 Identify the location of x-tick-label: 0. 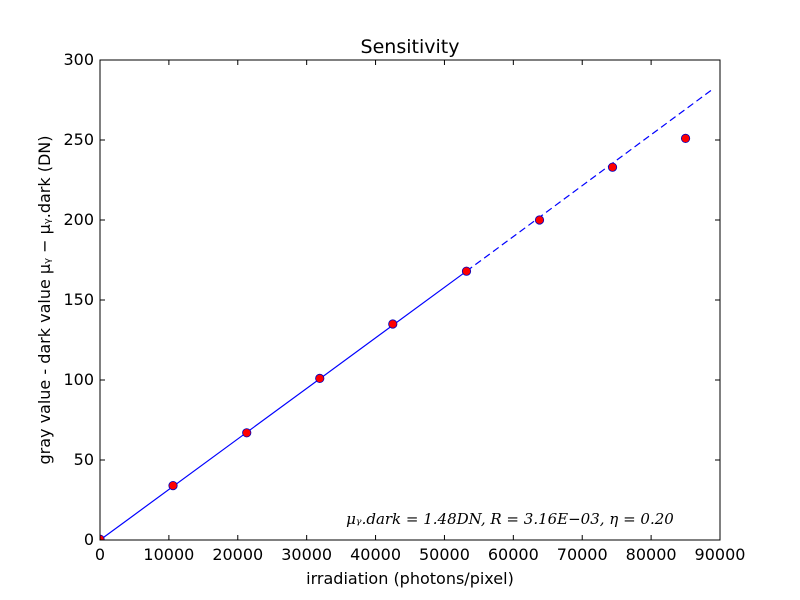
(100, 554).